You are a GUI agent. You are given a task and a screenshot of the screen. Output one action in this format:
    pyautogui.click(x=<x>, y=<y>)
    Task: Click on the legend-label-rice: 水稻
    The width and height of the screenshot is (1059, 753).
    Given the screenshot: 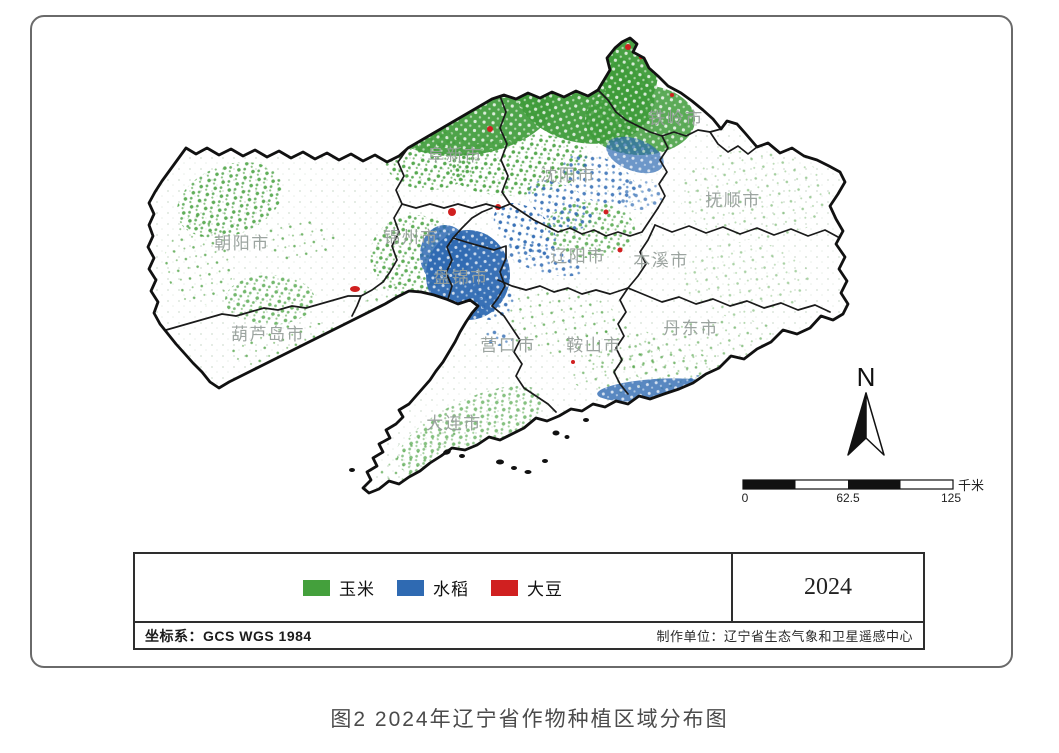 What is the action you would take?
    pyautogui.click(x=451, y=589)
    